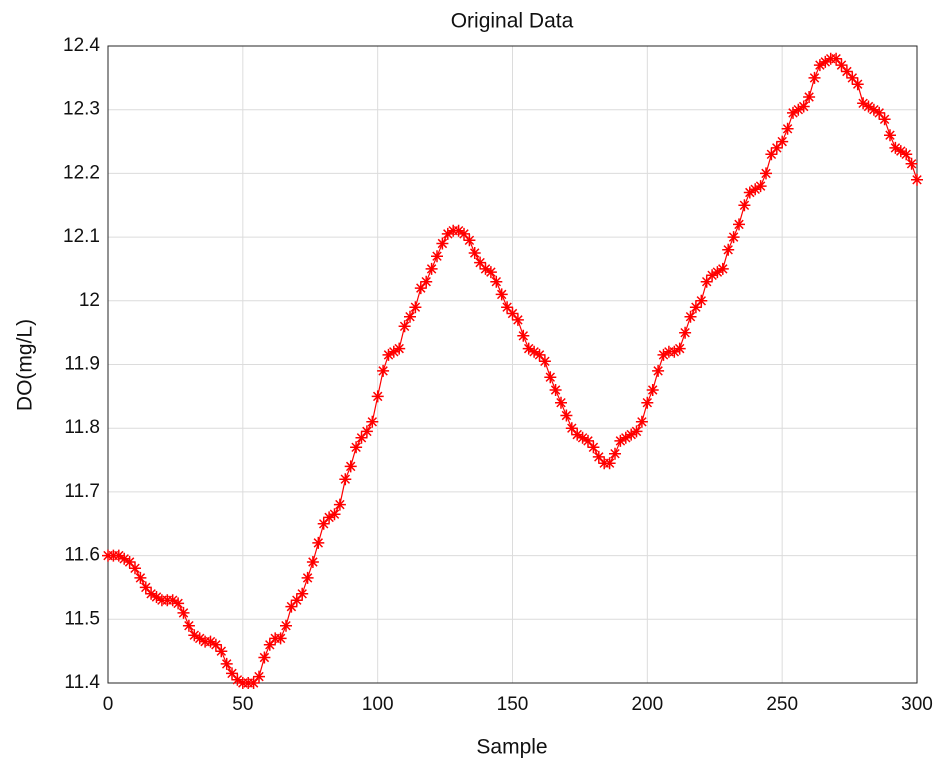  Describe the element at coordinates (81, 45) in the screenshot. I see `y-tick-label: 12.4` at that location.